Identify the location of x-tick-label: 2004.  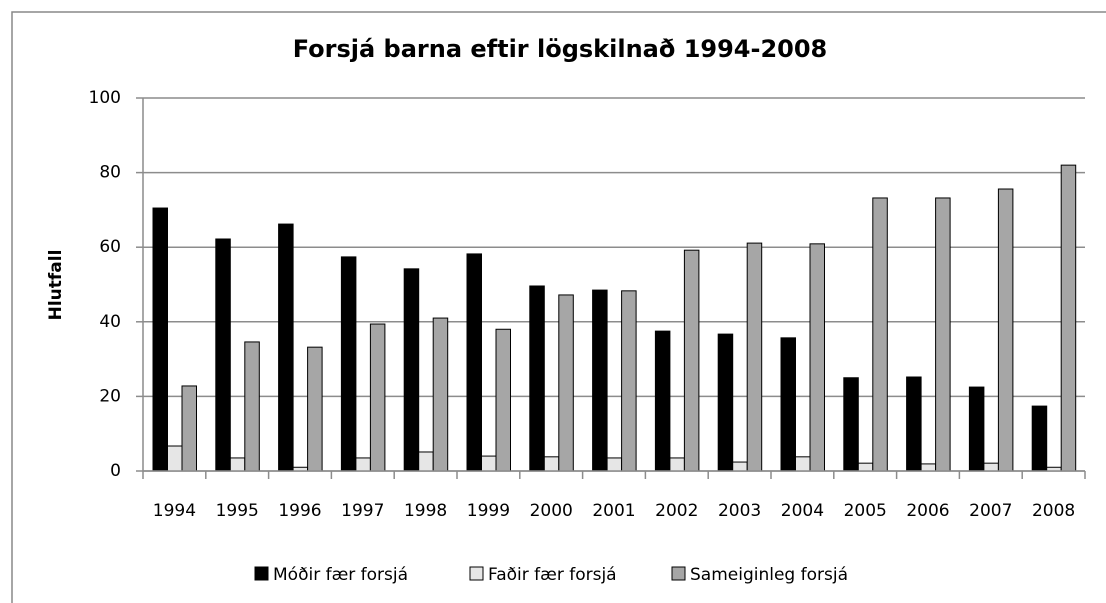
(802, 511).